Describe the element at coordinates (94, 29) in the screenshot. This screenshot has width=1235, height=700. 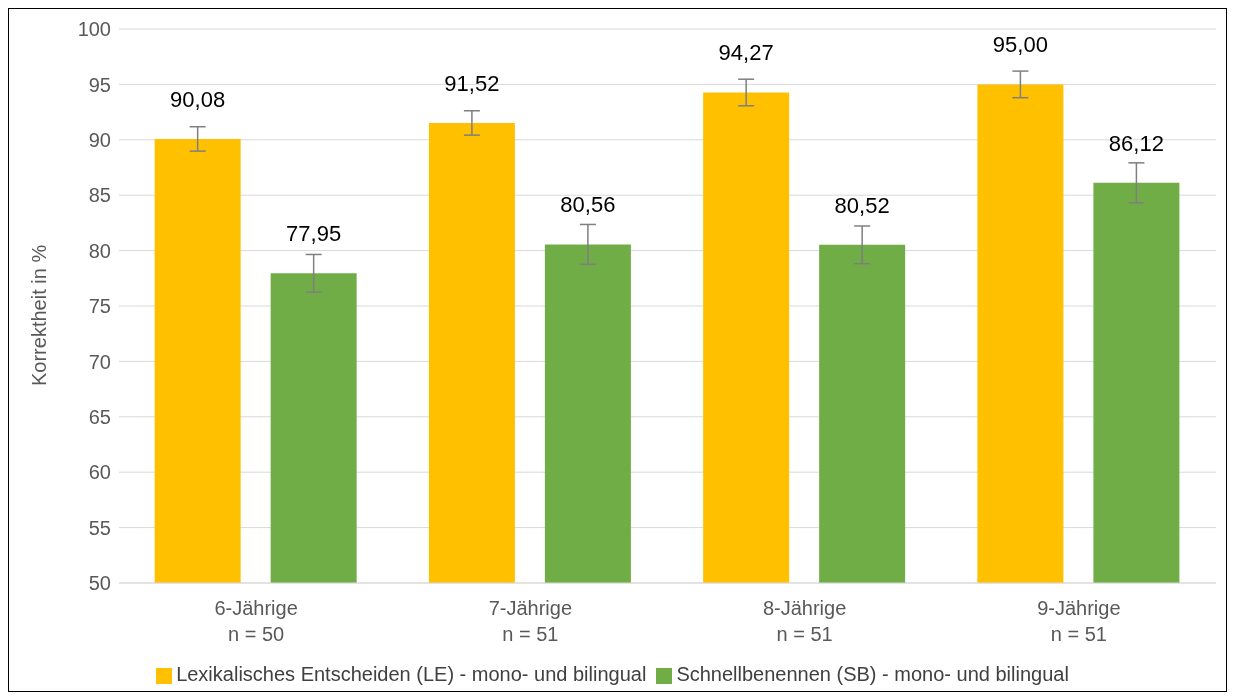
I see `y-tick-label: 100` at that location.